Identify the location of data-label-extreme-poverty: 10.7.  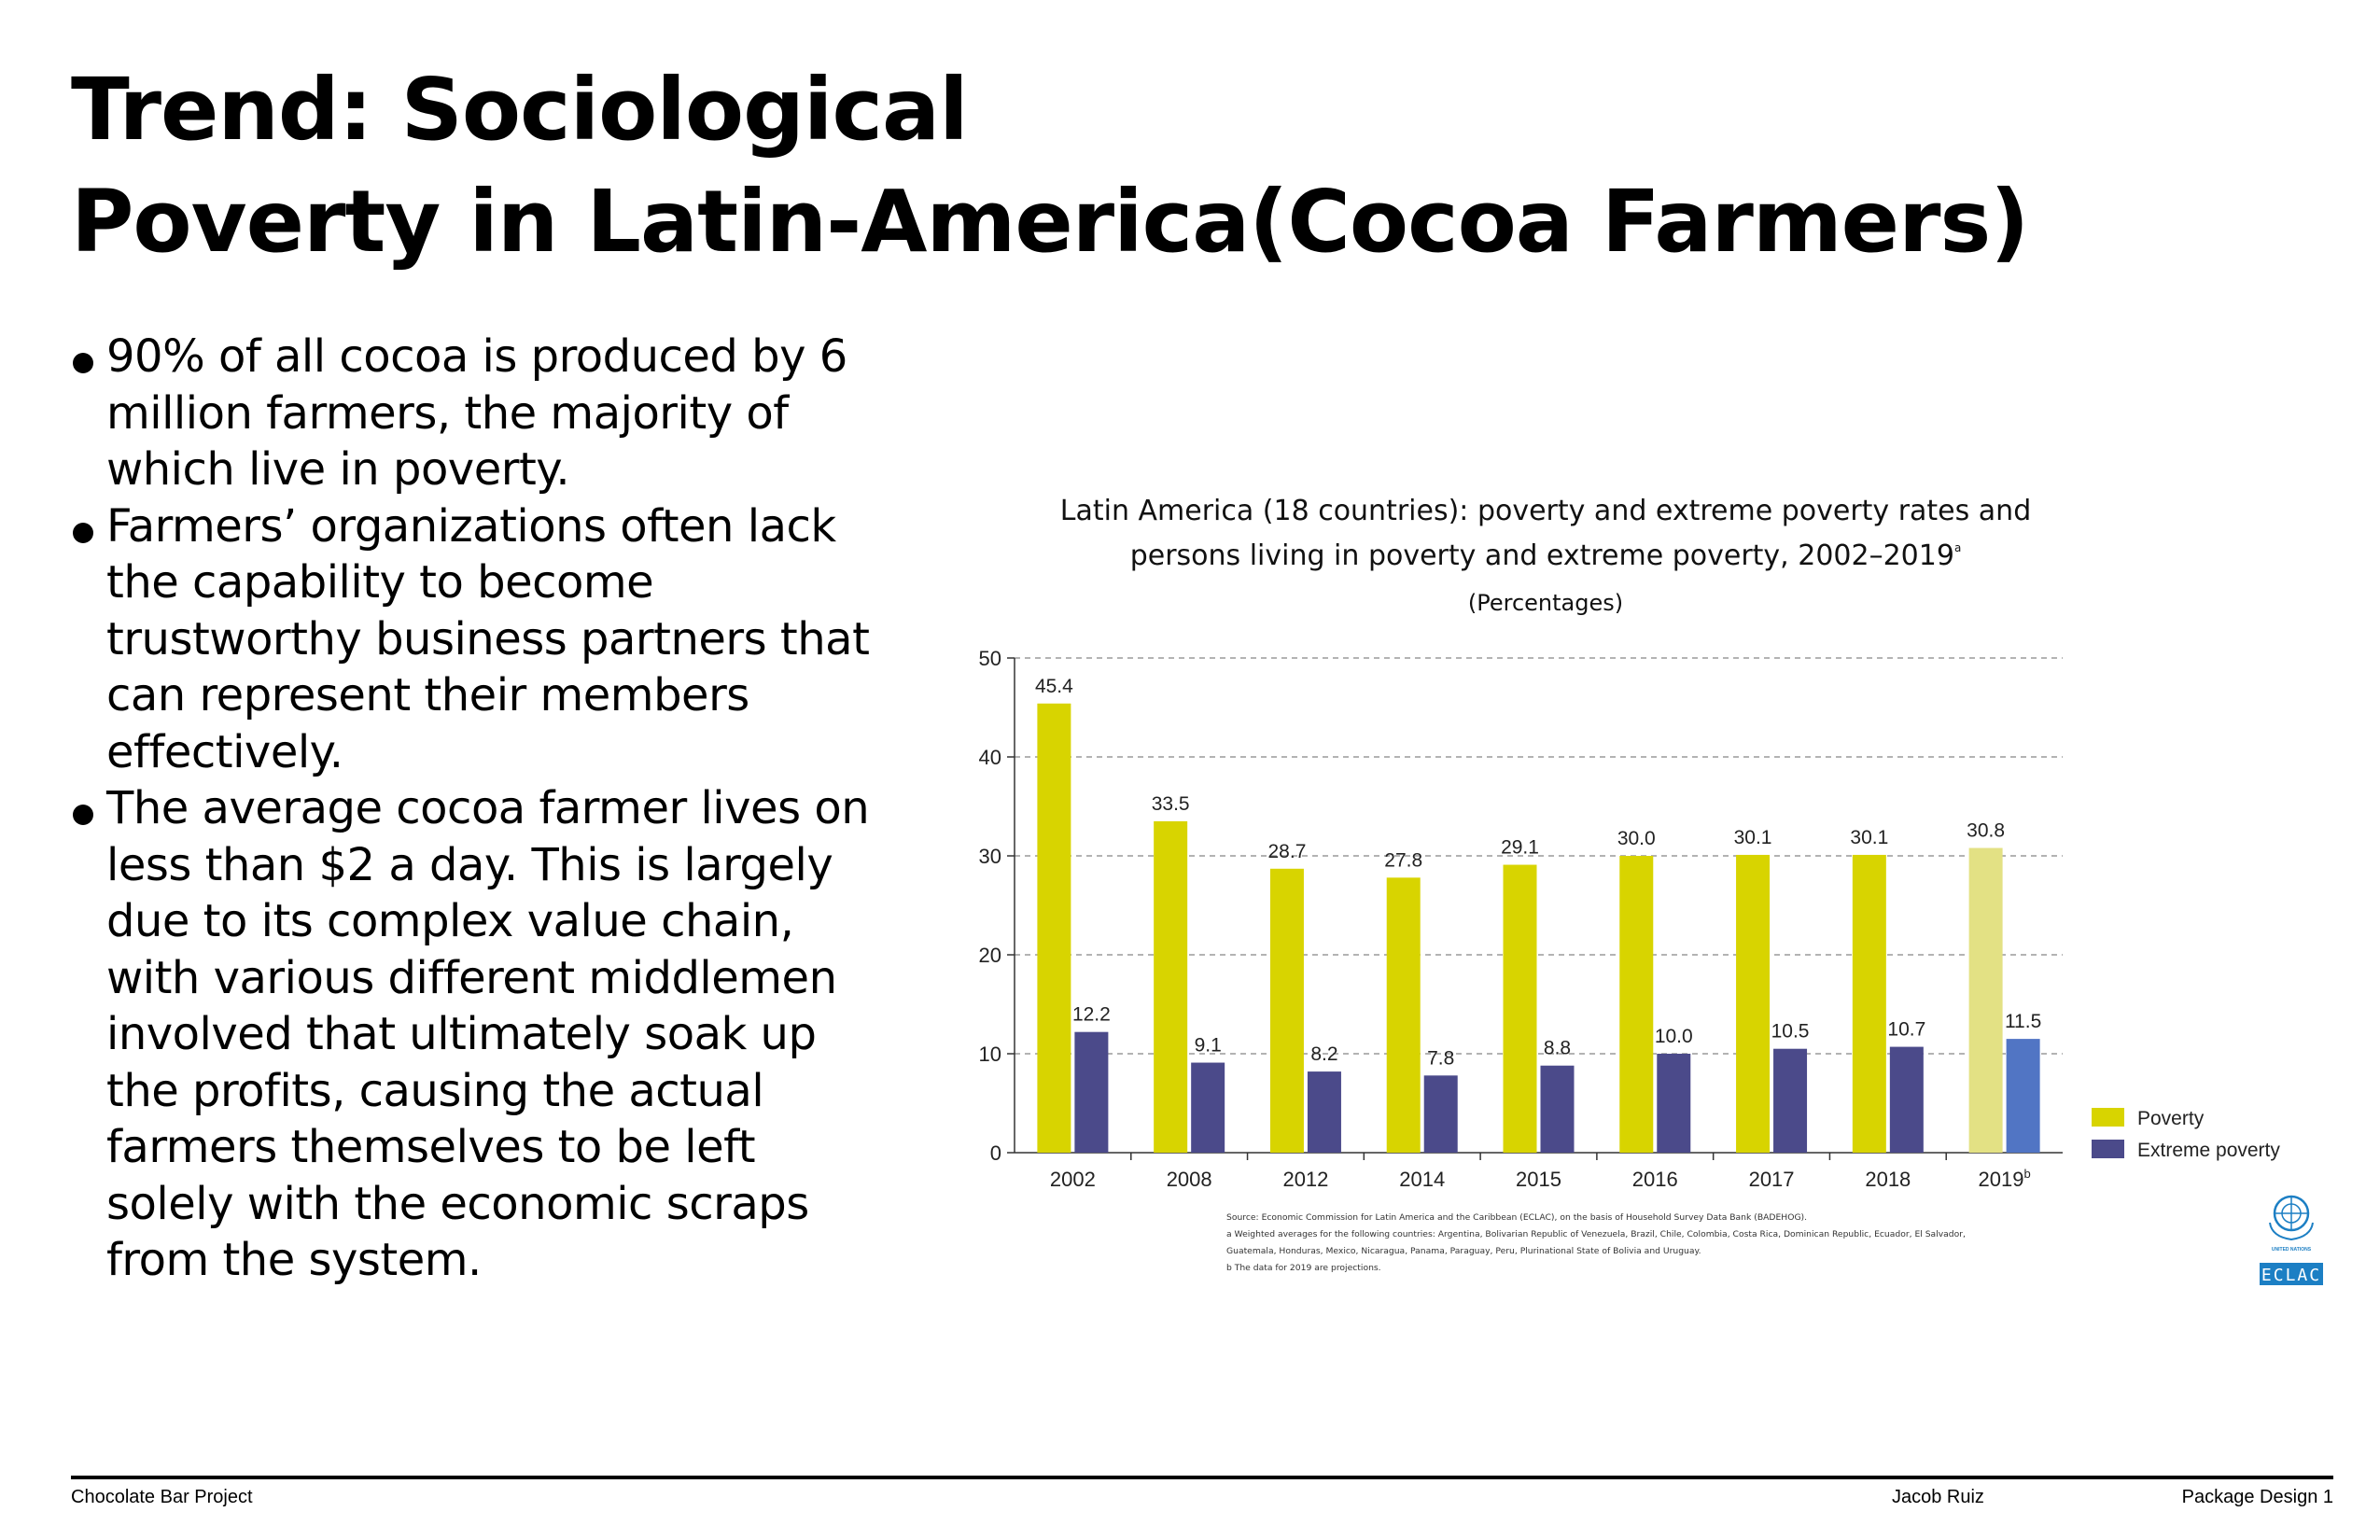
(1906, 1030).